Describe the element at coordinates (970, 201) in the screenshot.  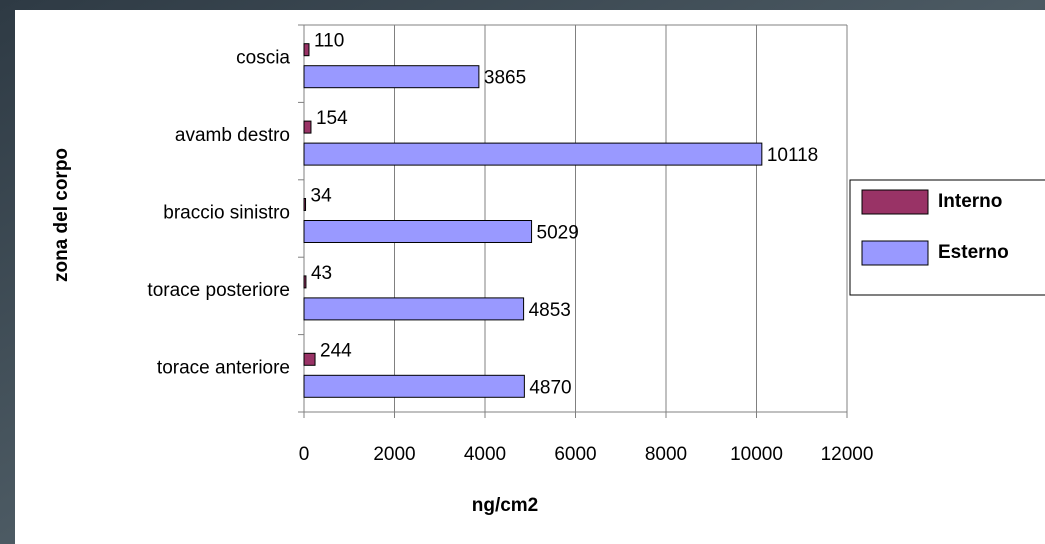
I see `legend-label: Interno` at that location.